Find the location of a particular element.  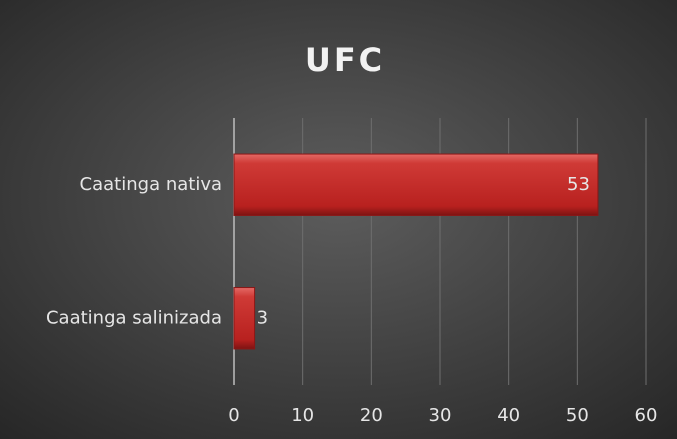

y-tick-label: Caatinga nativa is located at coordinates (151, 184).